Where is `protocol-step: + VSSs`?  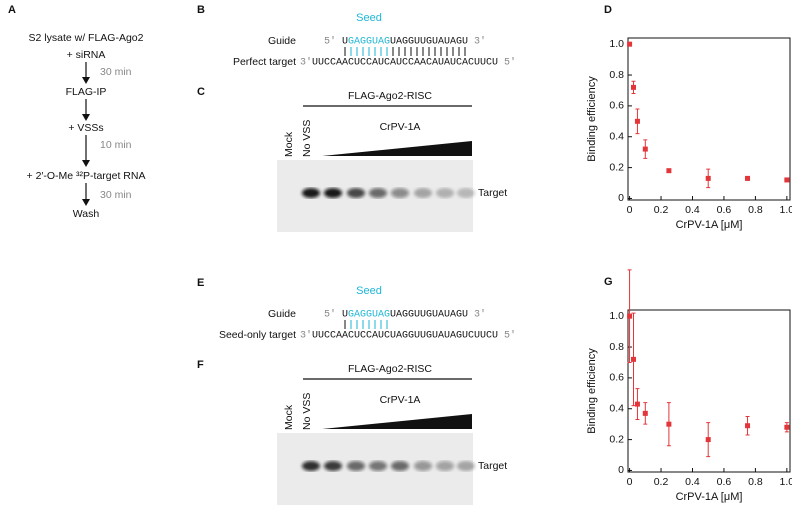 protocol-step: + VSSs is located at coordinates (85, 128).